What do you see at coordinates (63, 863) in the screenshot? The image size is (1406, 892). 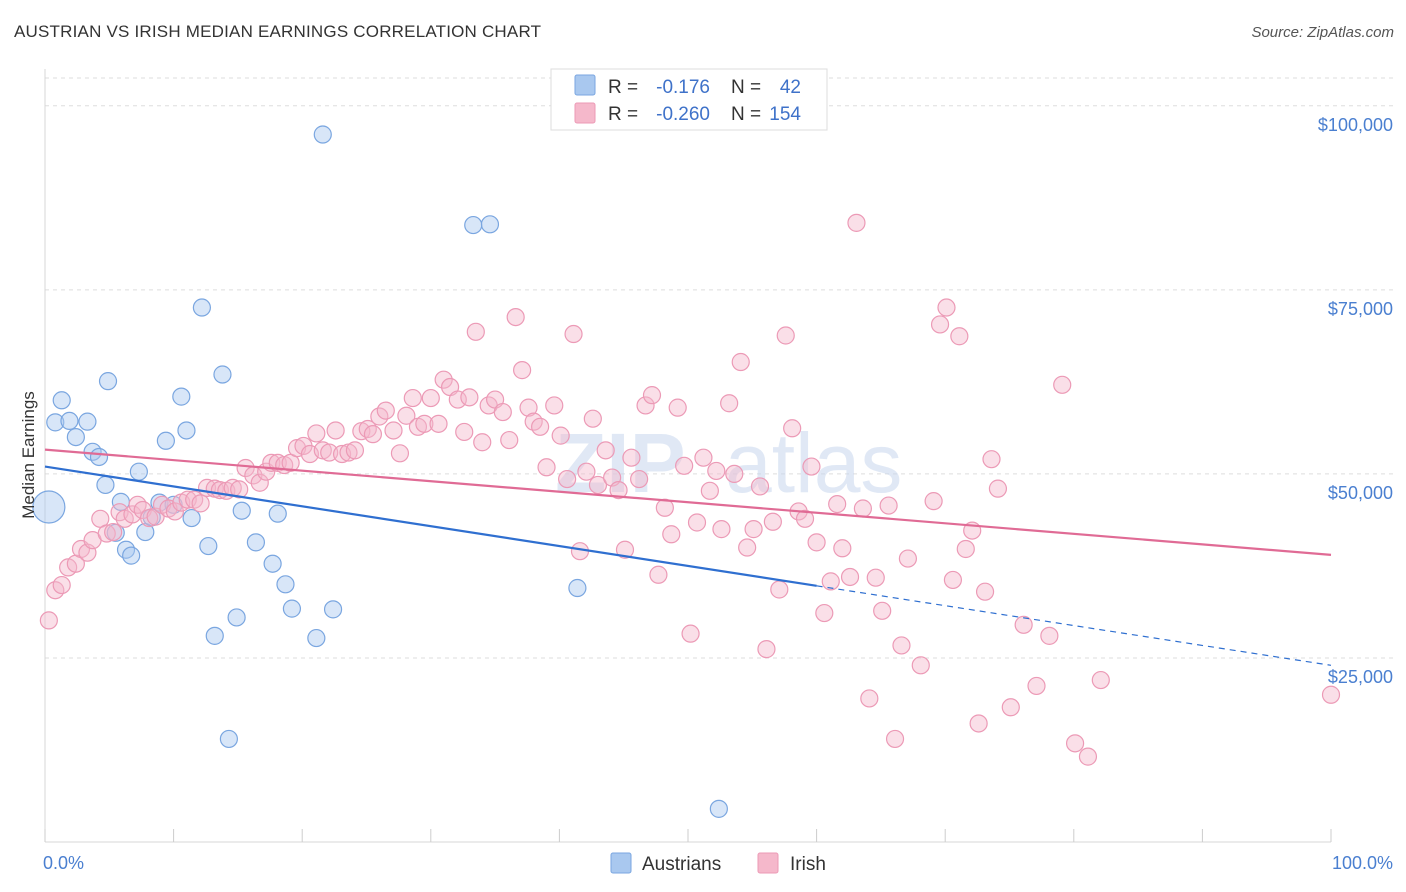 I see `x-tick-label-min: 0.0%` at bounding box center [63, 863].